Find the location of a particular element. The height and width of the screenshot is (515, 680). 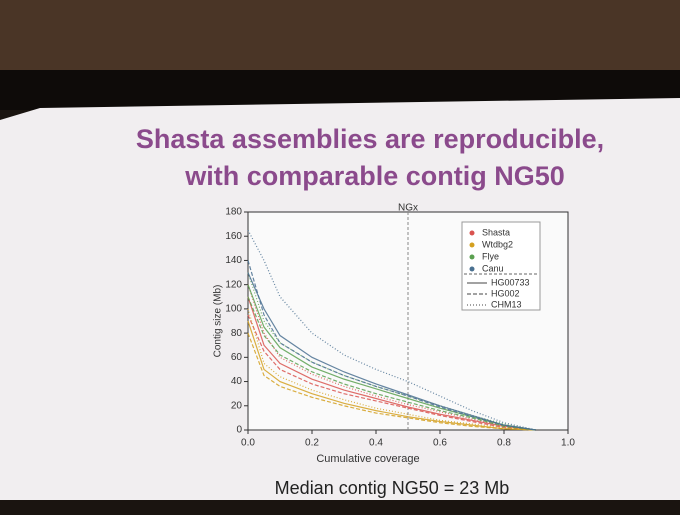

legend-label: Shasta is located at coordinates (496, 232).